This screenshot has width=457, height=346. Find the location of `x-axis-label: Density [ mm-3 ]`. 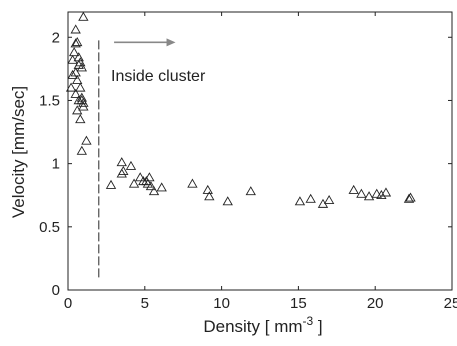

x-axis-label: Density [ mm-3 ] is located at coordinates (262, 325).